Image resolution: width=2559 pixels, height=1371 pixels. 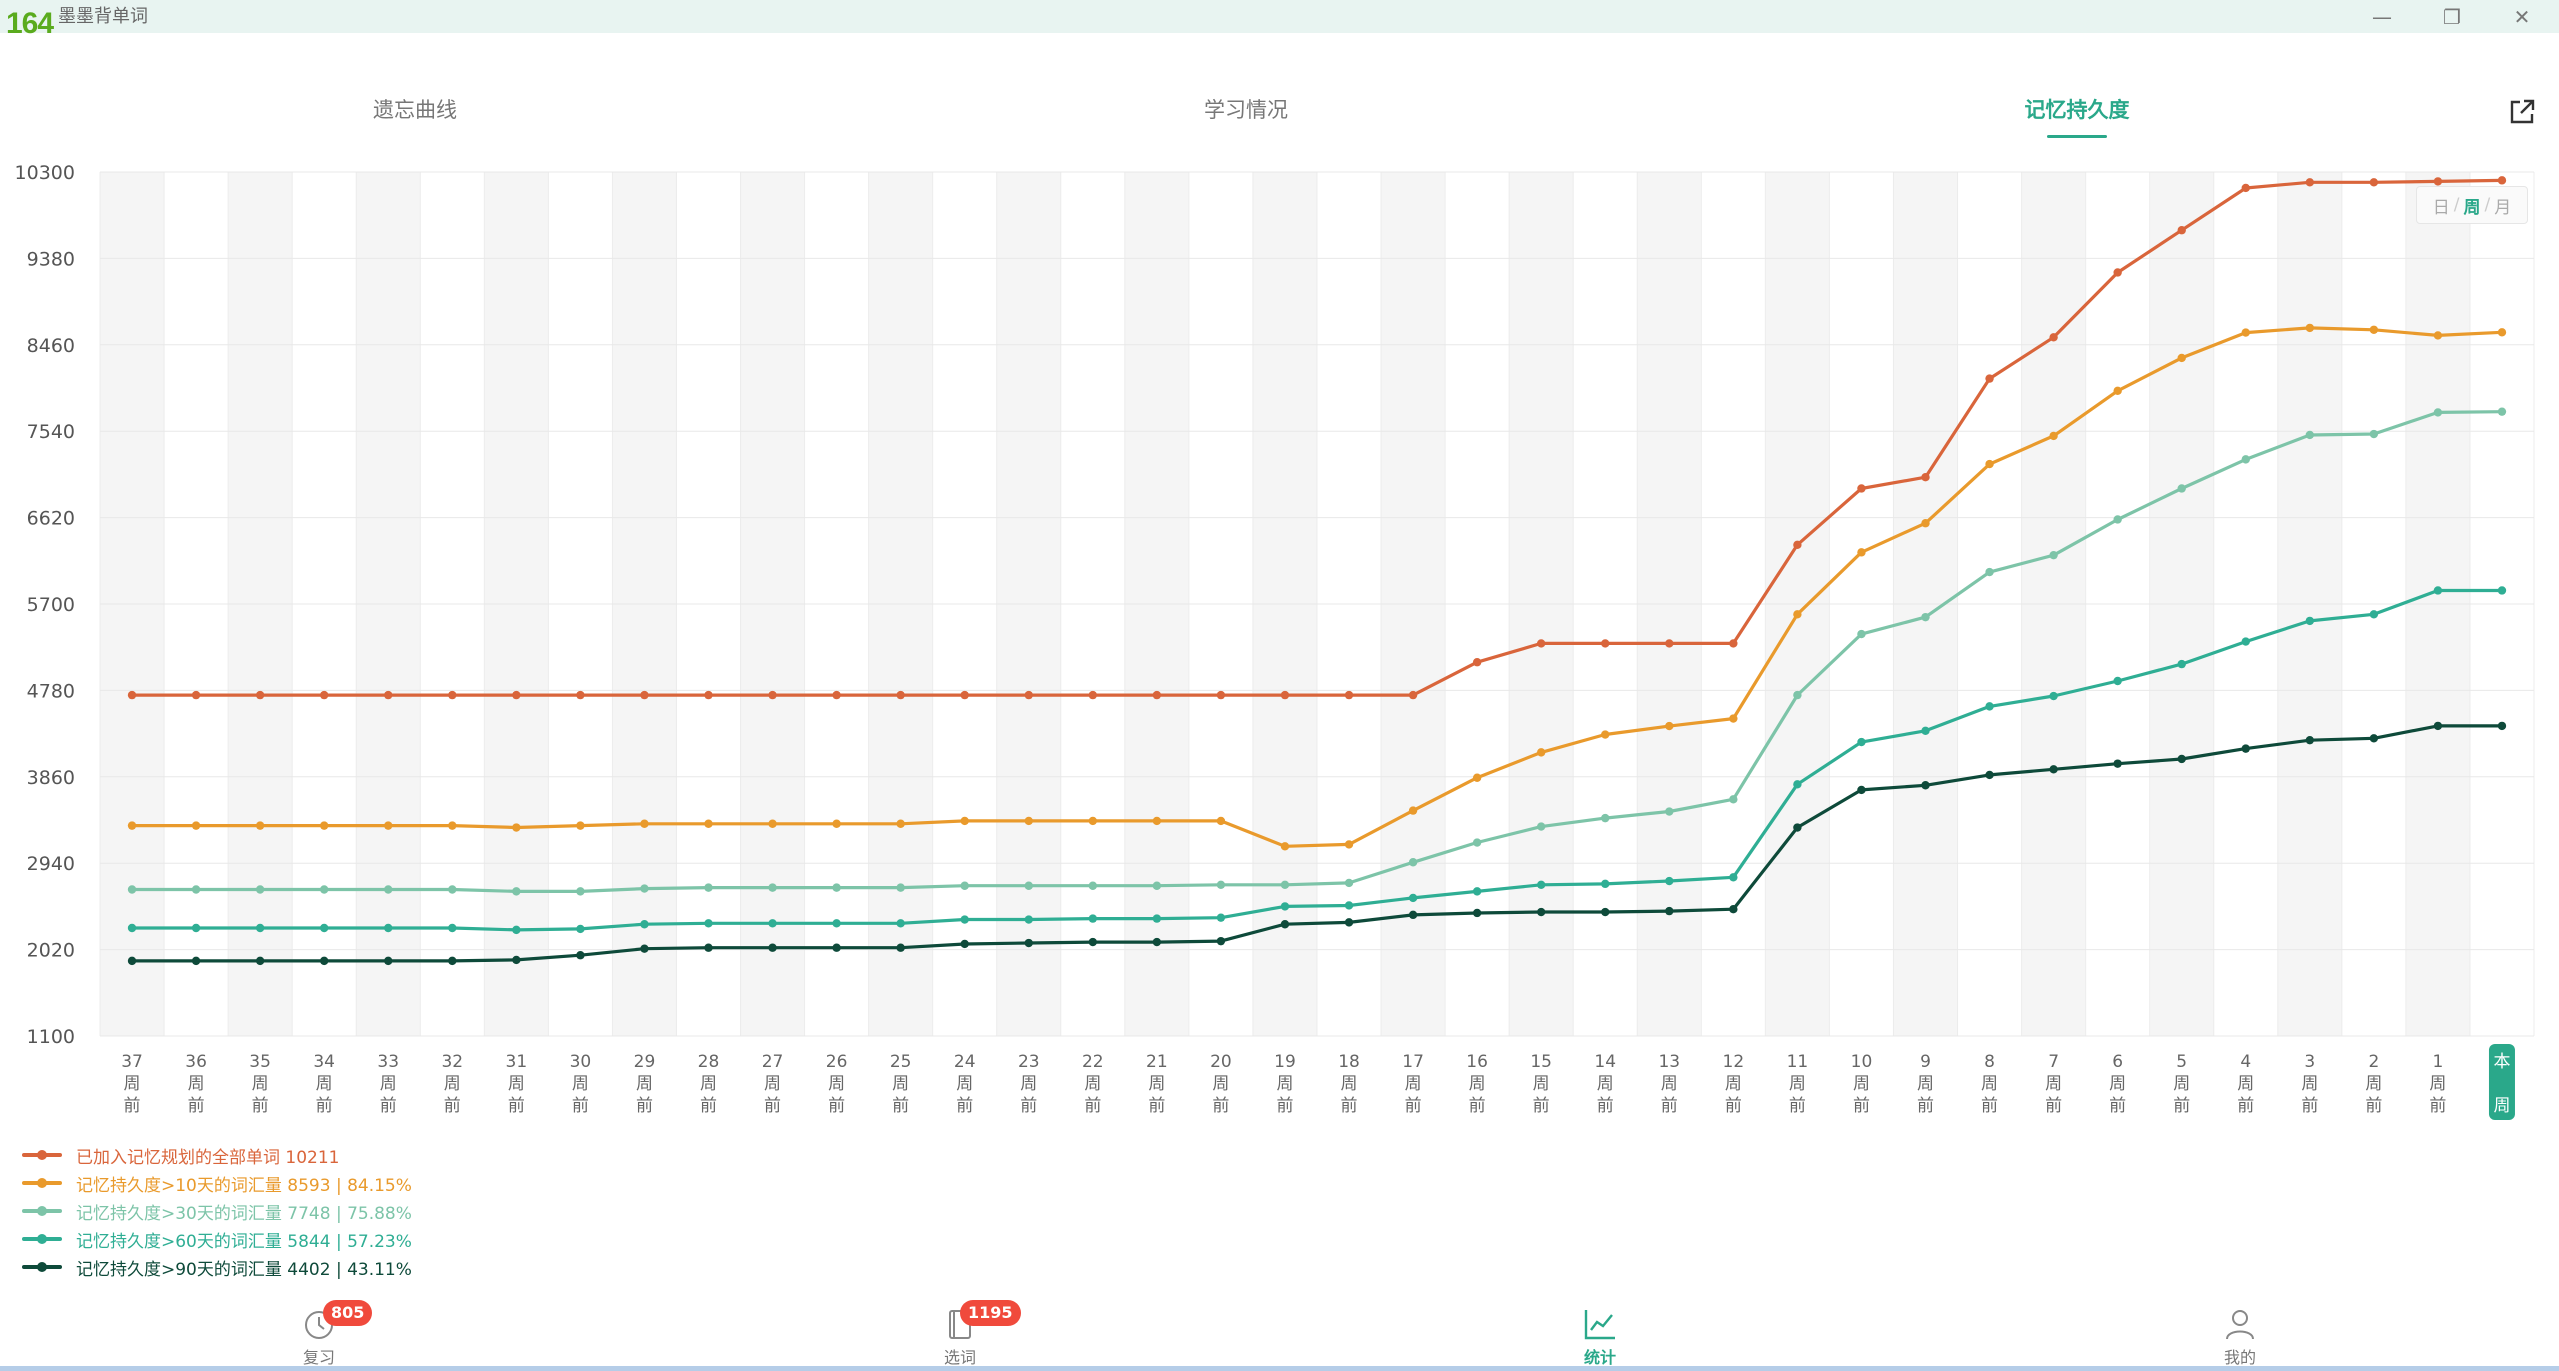 I want to click on nav-profile: 我的, so click(x=2240, y=1331).